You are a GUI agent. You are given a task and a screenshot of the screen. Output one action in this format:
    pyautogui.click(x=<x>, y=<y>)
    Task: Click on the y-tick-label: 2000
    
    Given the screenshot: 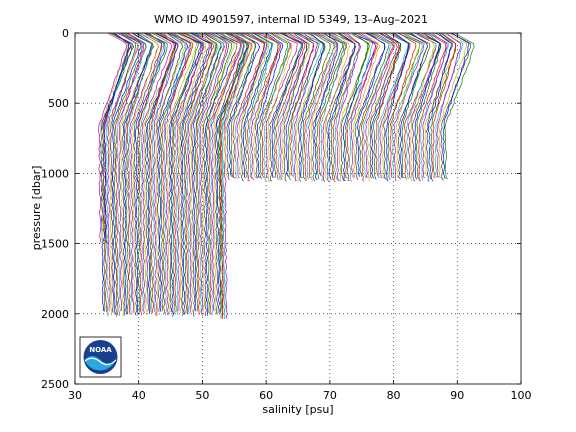 What is the action you would take?
    pyautogui.click(x=55, y=314)
    